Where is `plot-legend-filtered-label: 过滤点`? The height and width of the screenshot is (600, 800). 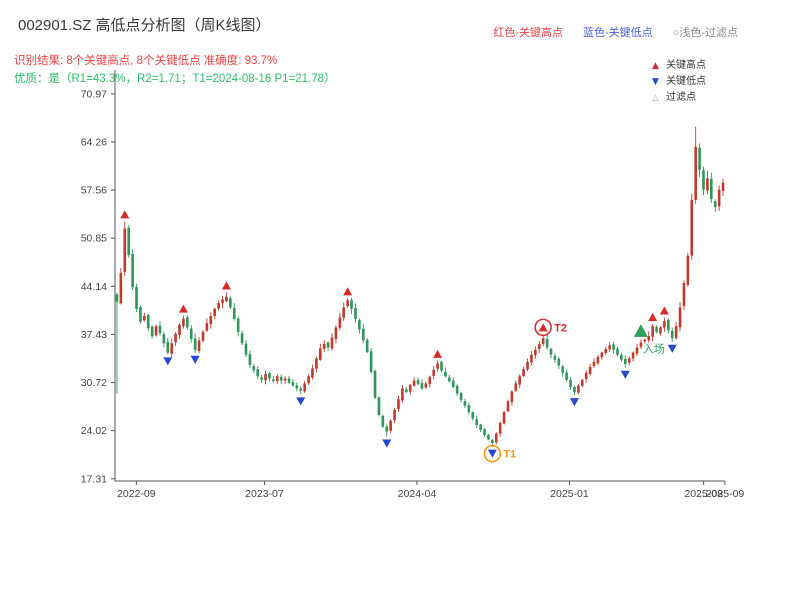 plot-legend-filtered-label: 过滤点 is located at coordinates (681, 97).